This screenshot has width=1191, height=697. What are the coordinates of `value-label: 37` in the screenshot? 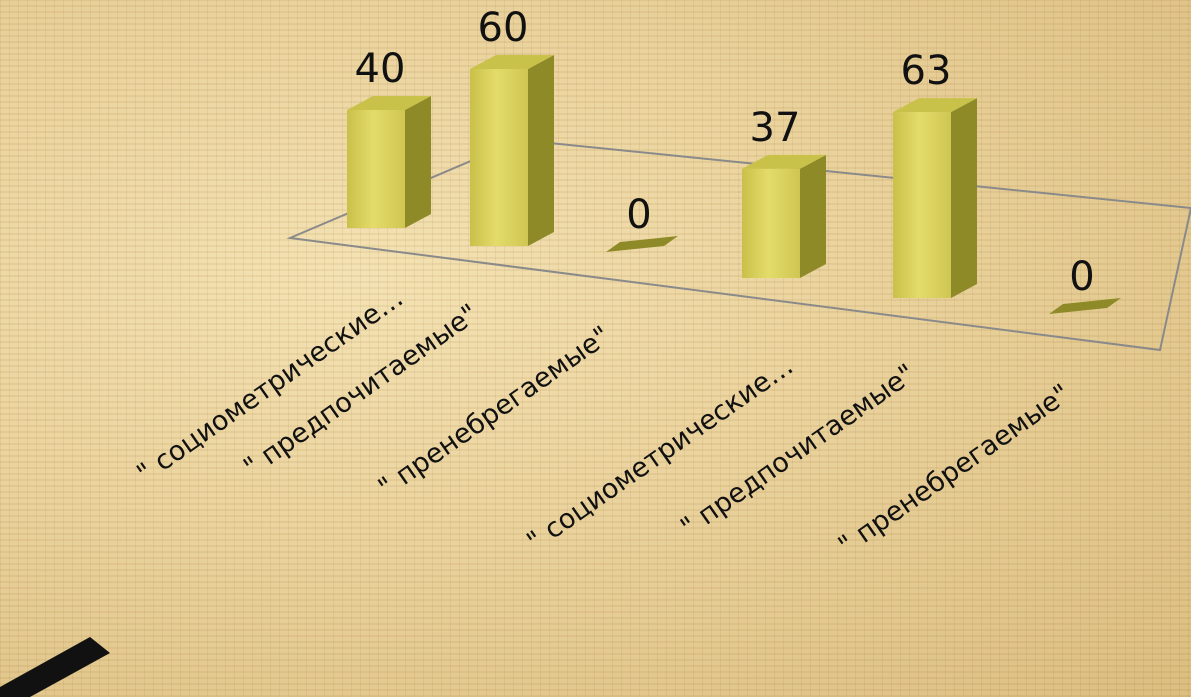 It's located at (775, 128).